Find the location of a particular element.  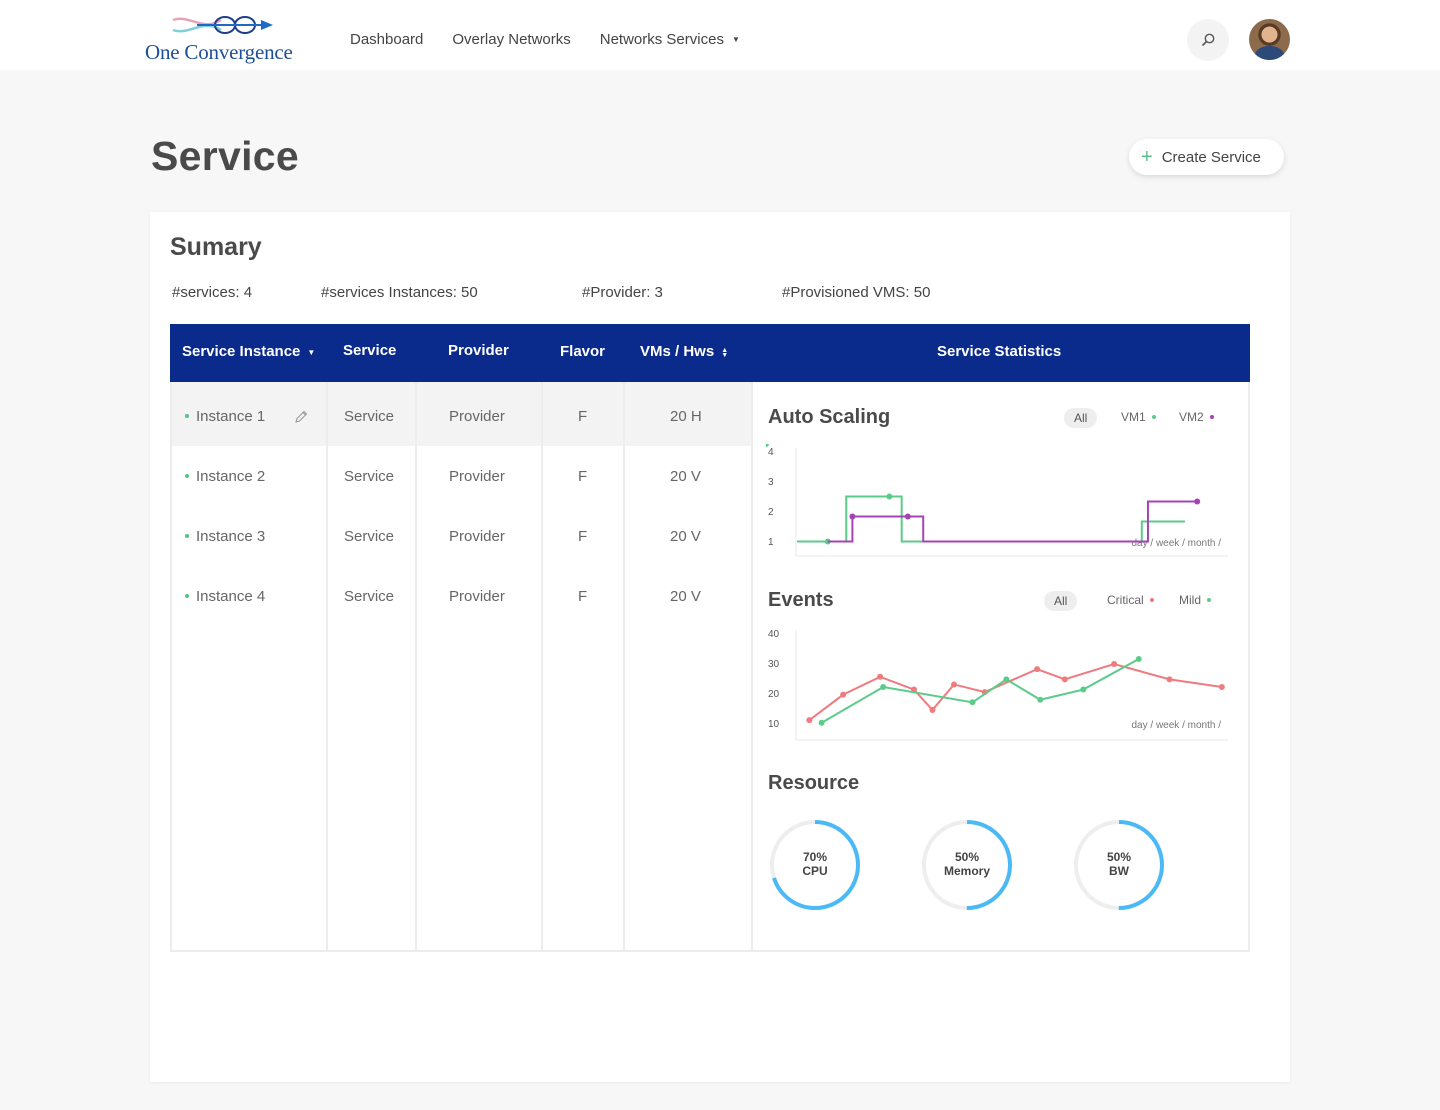

auto-scaling-filter-all: All is located at coordinates (1081, 418).